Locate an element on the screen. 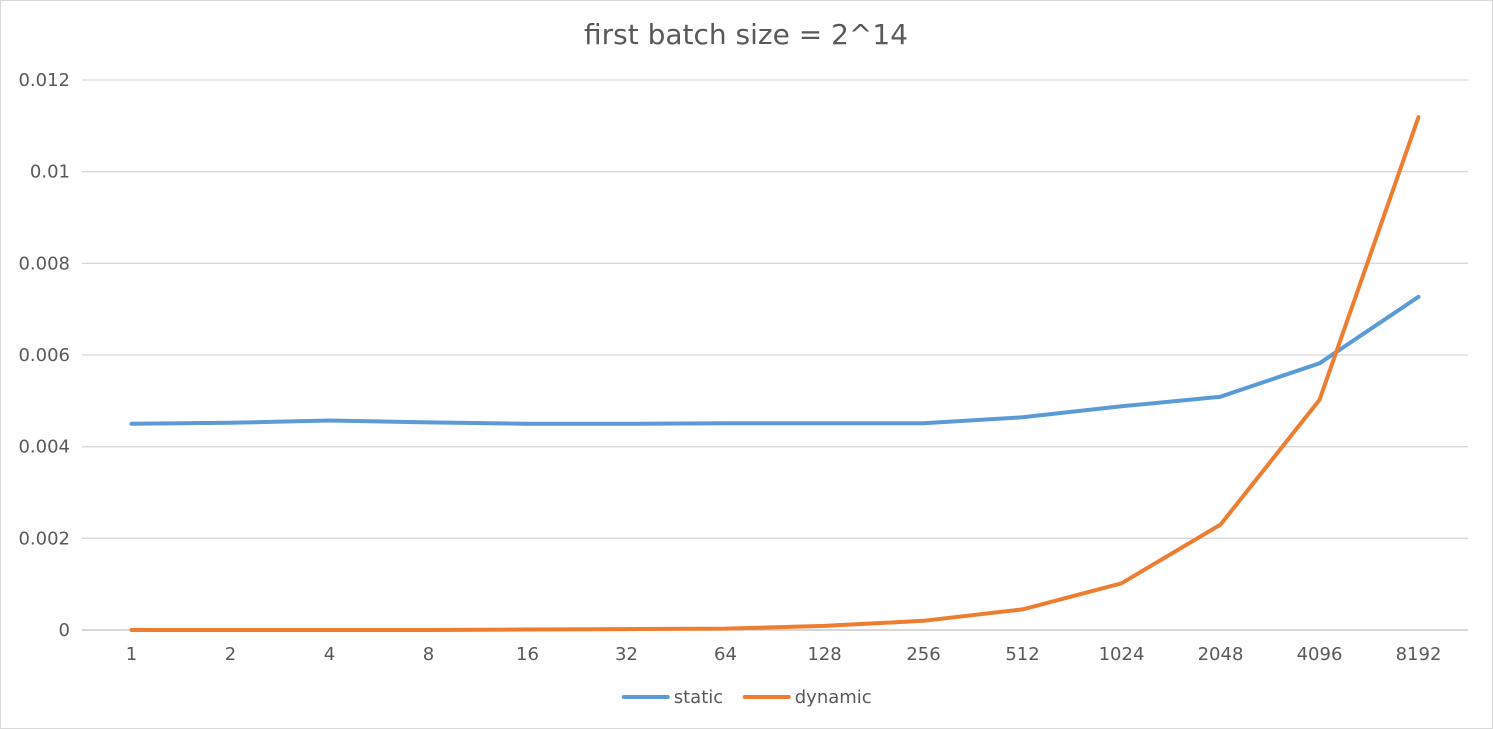 The image size is (1493, 729). y-tick-label: 0.012 is located at coordinates (44, 80).